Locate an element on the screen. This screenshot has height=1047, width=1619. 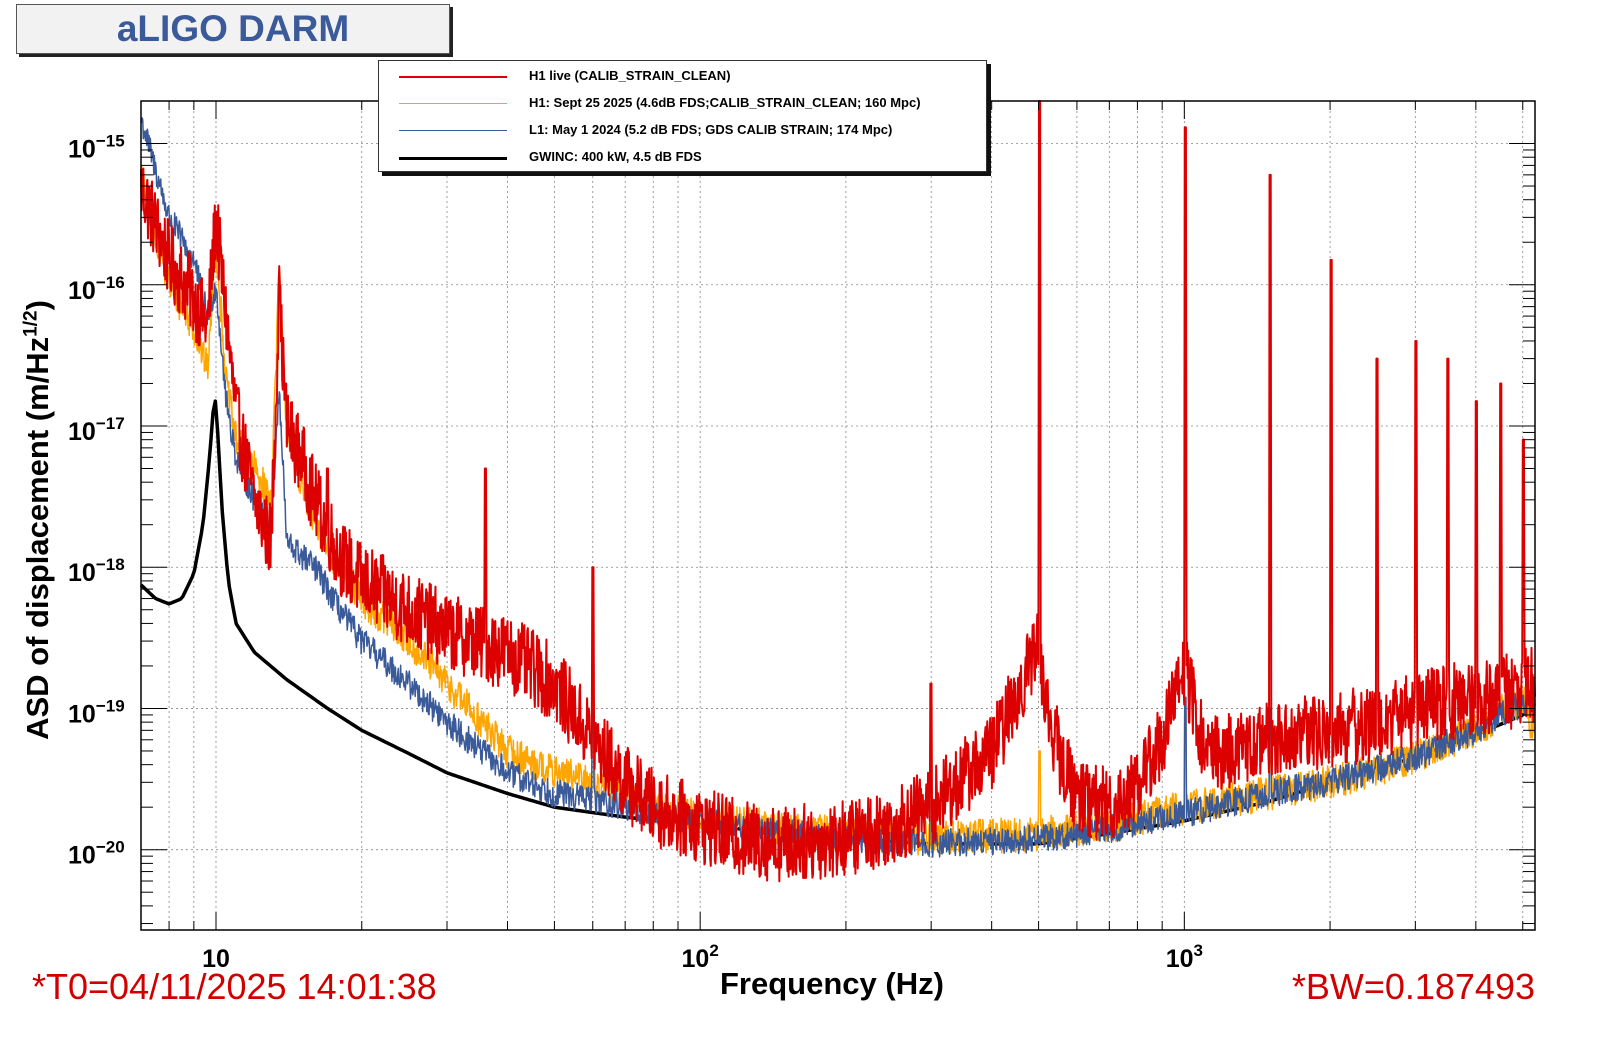
x-axis-label: Frequency (Hz) is located at coordinates (832, 983).